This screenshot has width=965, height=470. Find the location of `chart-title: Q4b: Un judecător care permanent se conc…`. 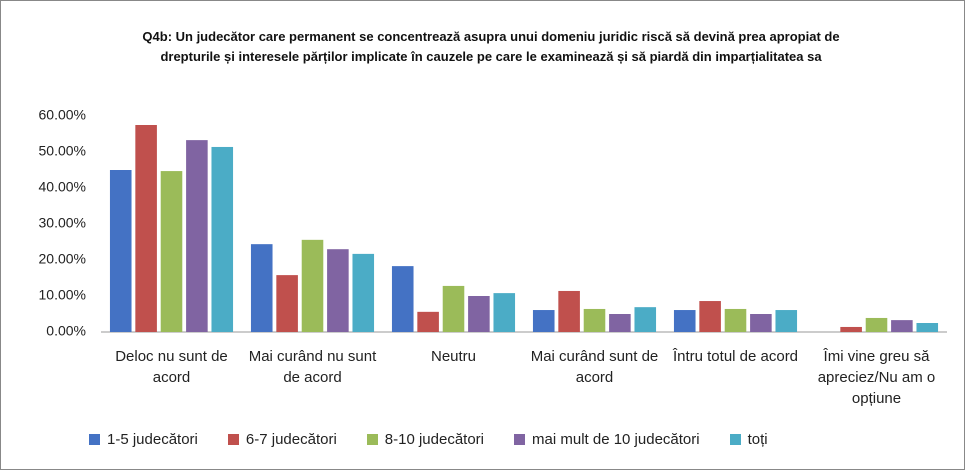

chart-title: Q4b: Un judecător care permanent se conc… is located at coordinates (491, 46).